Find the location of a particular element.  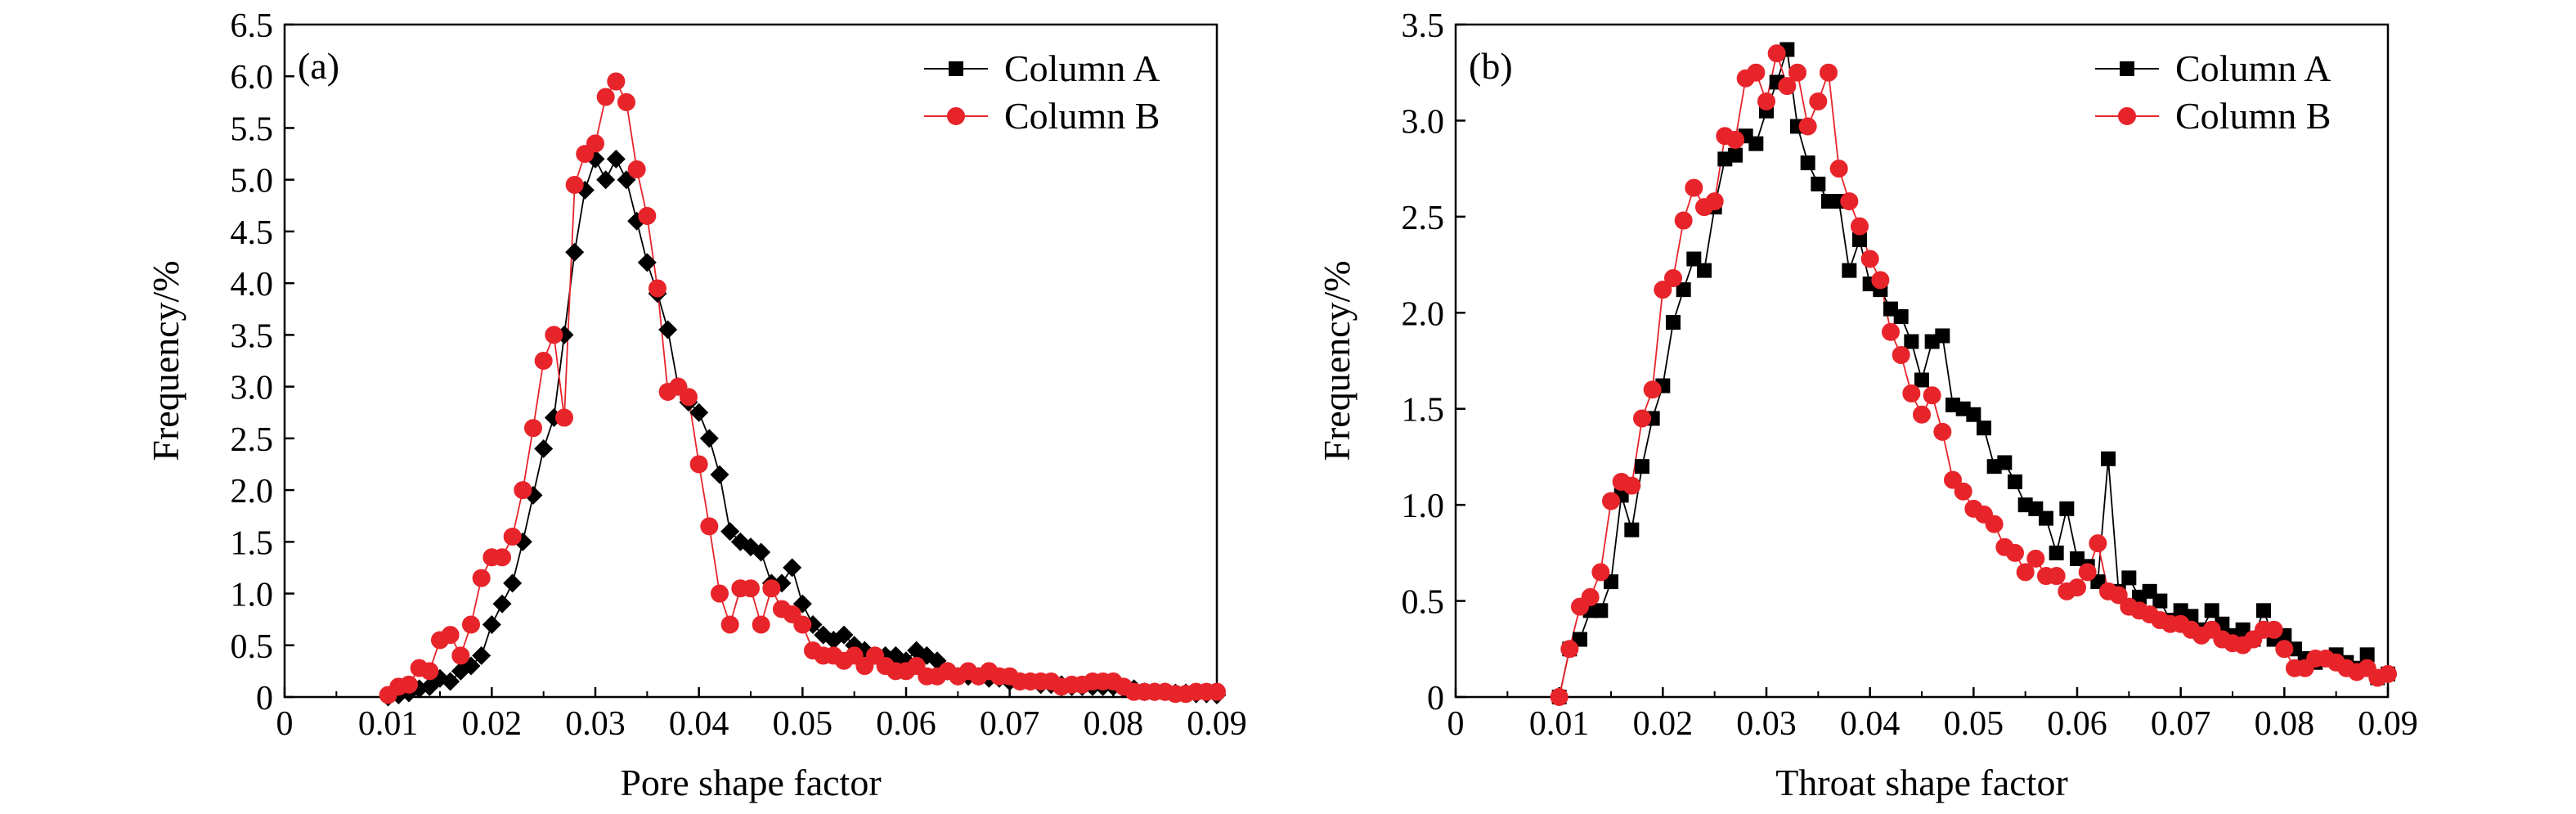

legend-marker is located at coordinates (956, 116).